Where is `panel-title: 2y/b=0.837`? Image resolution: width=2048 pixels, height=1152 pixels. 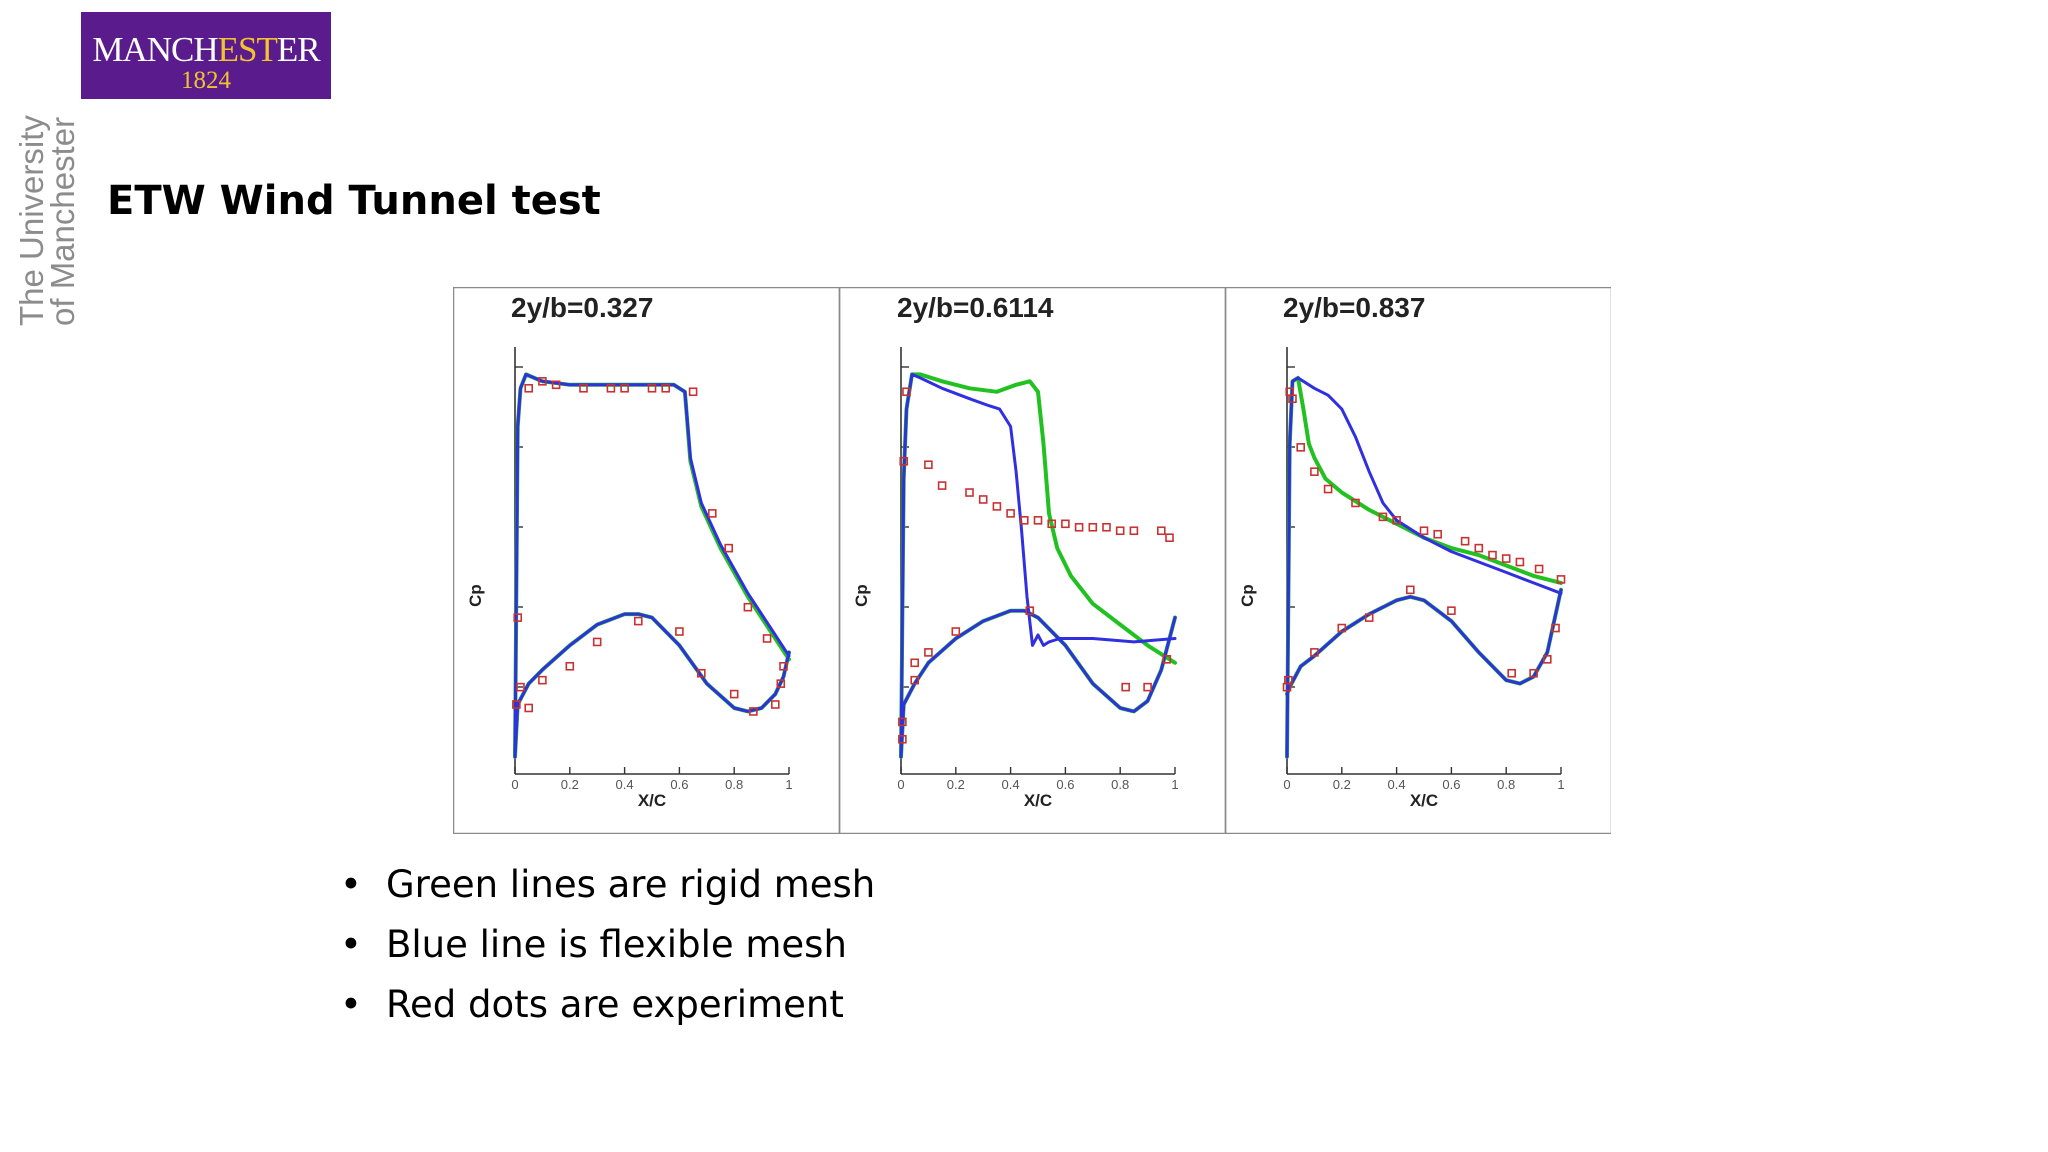 panel-title: 2y/b=0.837 is located at coordinates (1354, 307).